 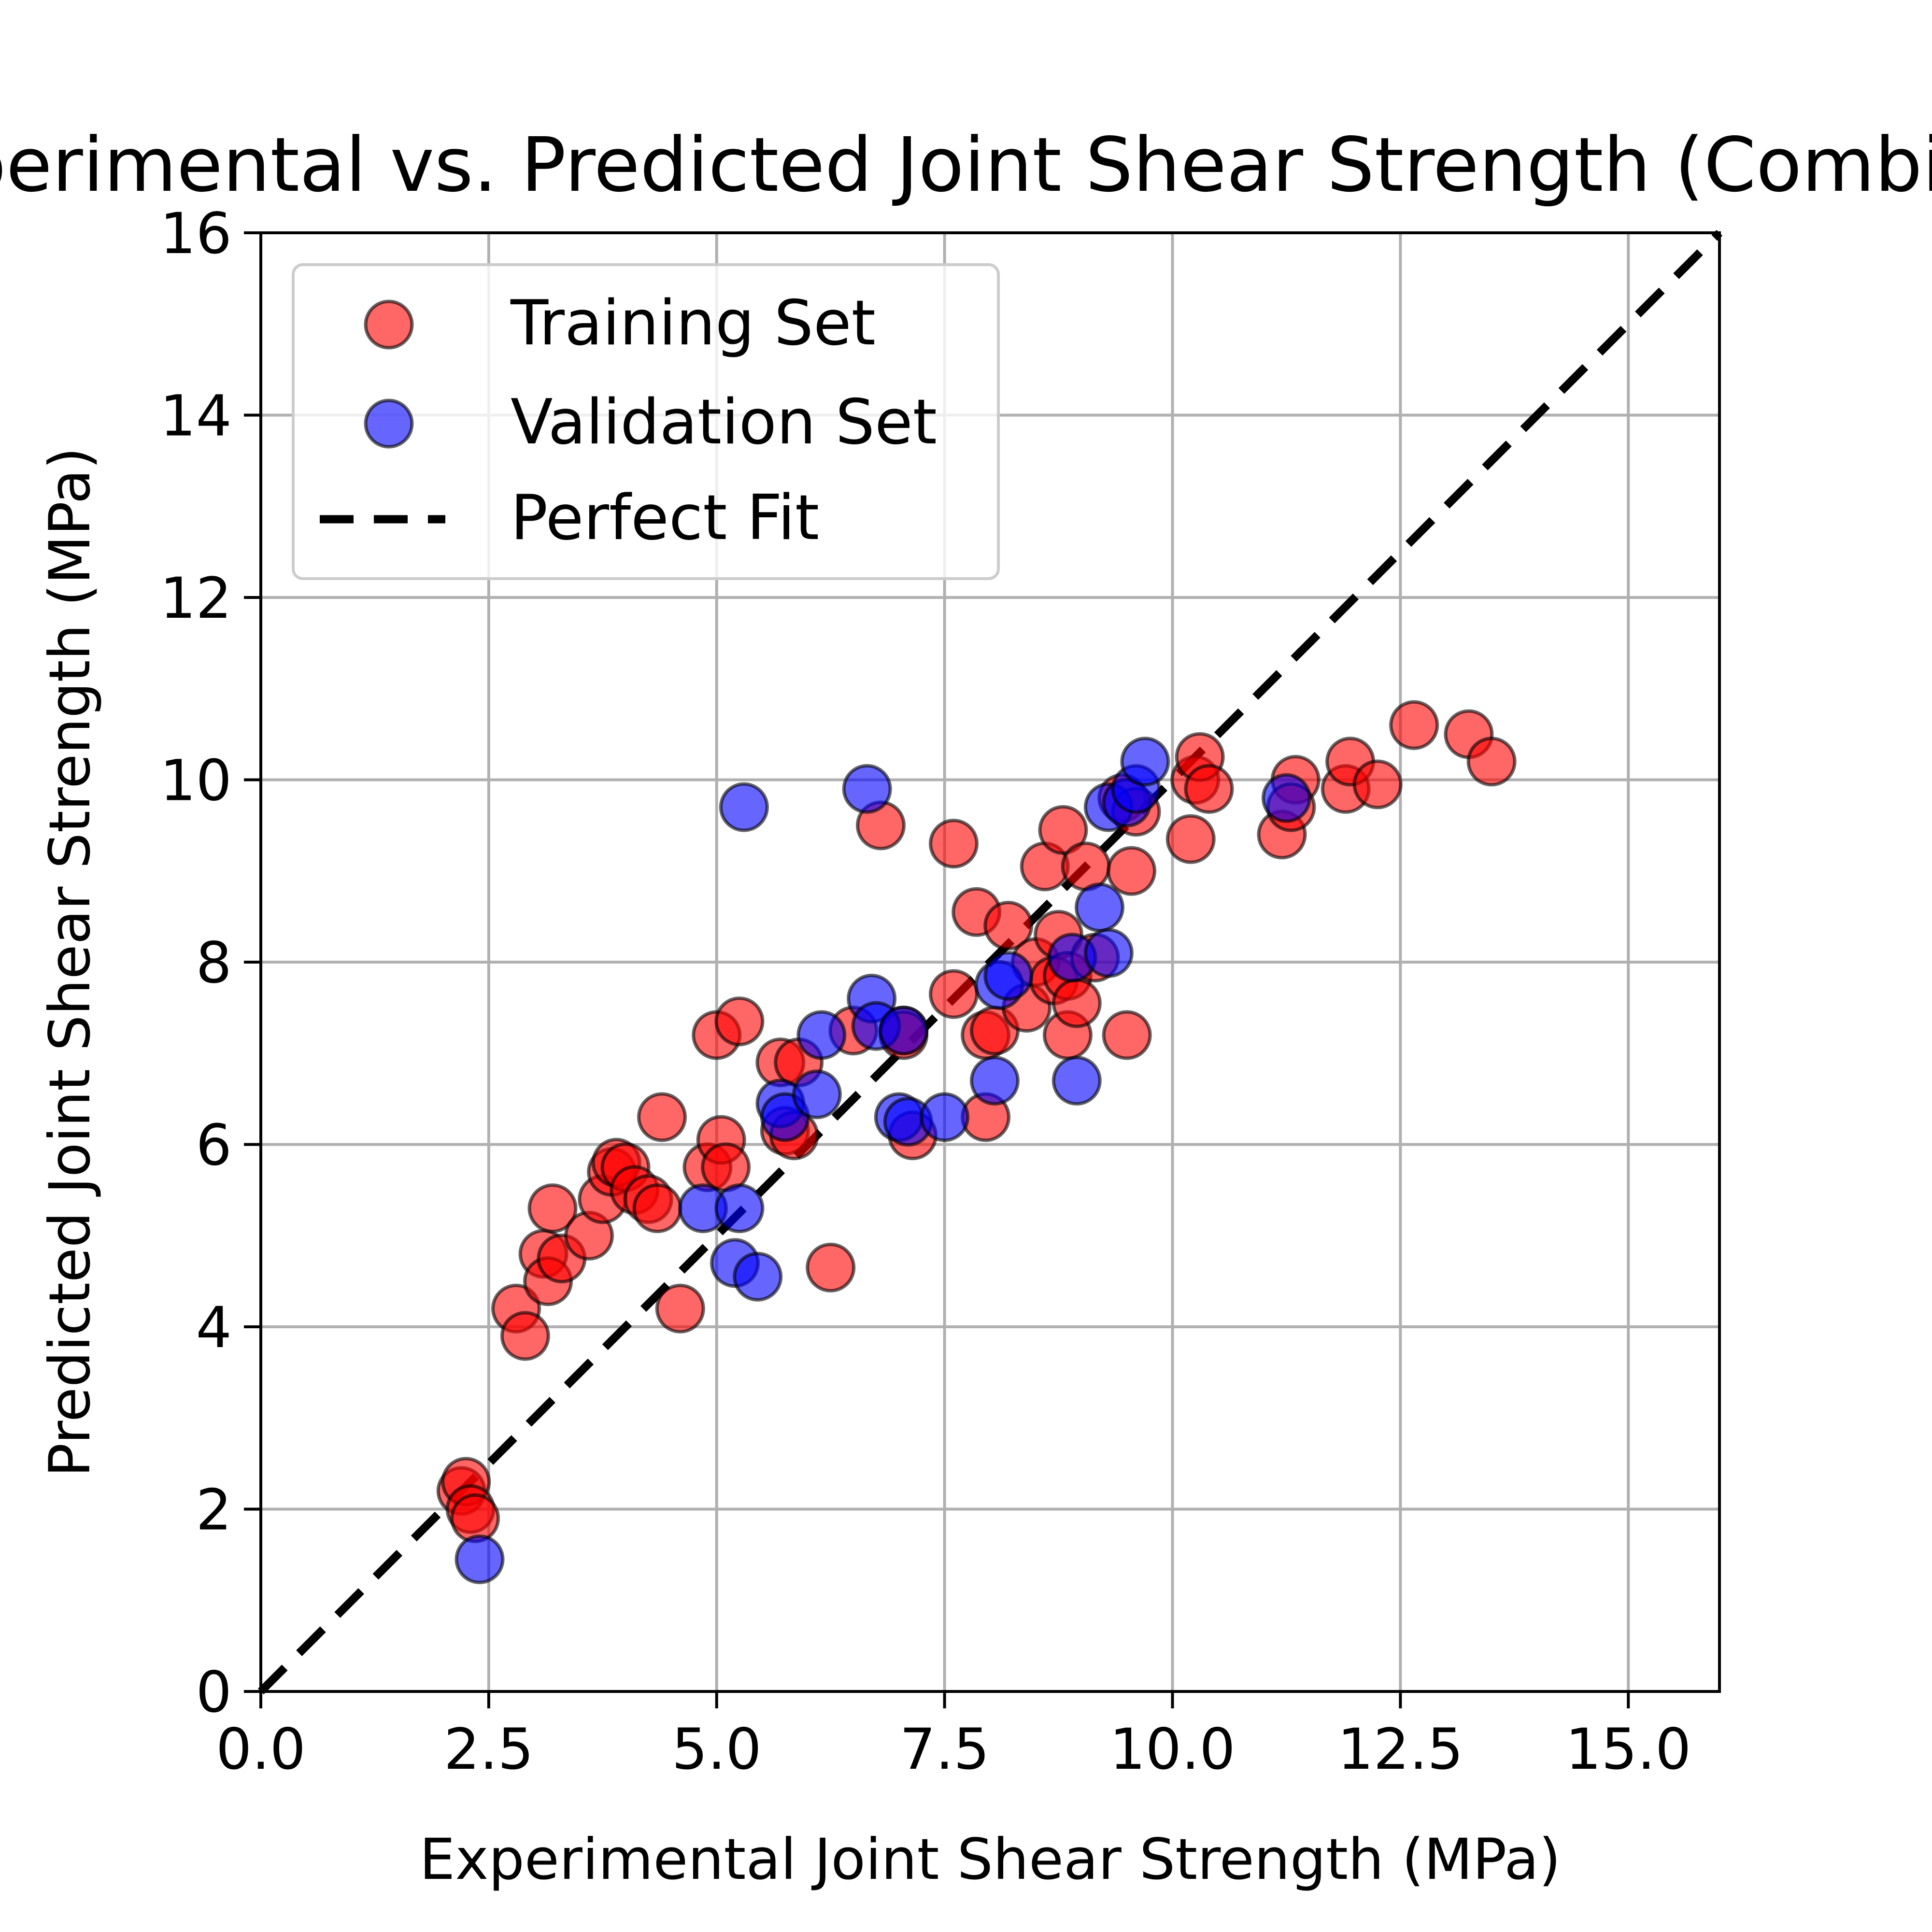 What do you see at coordinates (990, 1859) in the screenshot?
I see `x-axis-label: Experimental Joint Shear Strength (MPa)` at bounding box center [990, 1859].